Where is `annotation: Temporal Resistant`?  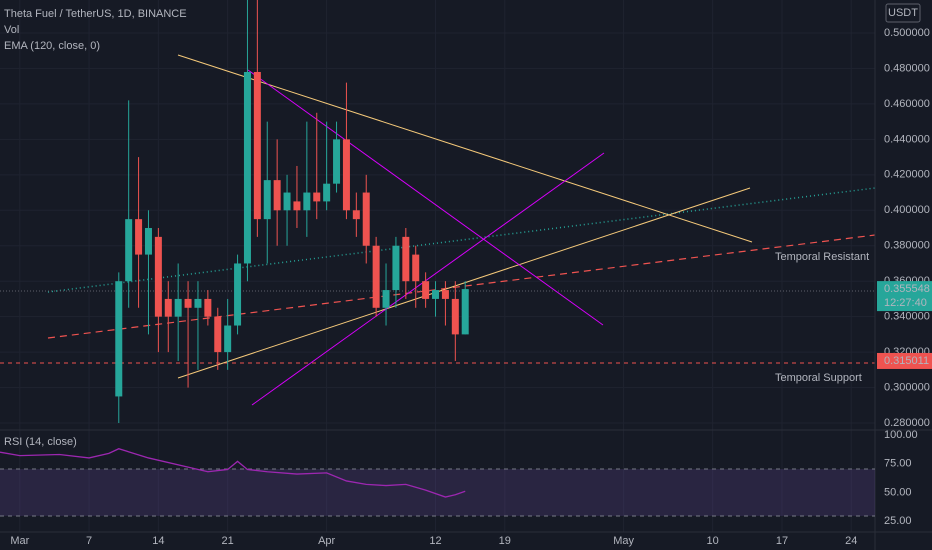
annotation: Temporal Resistant is located at coordinates (822, 257).